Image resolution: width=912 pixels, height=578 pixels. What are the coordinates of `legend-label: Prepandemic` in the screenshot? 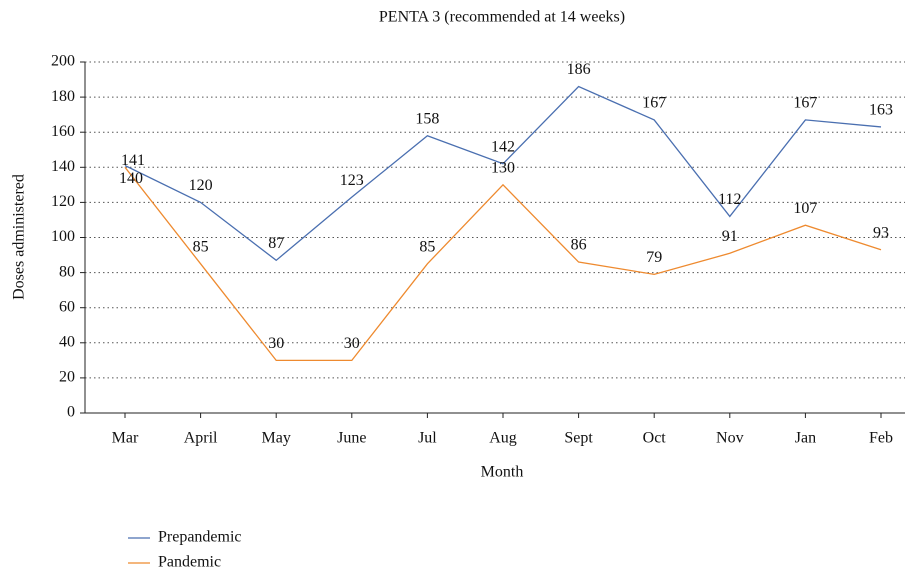 It's located at (200, 537).